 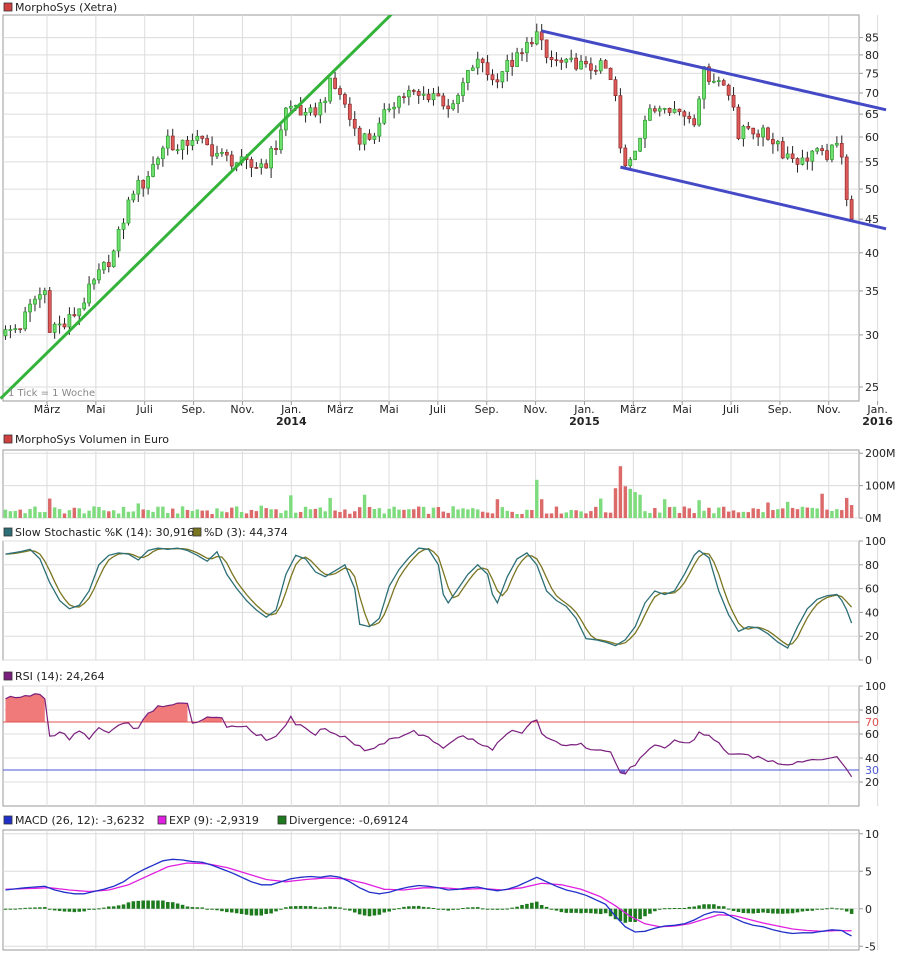 I want to click on price-ytick-label: 45, so click(x=872, y=219).